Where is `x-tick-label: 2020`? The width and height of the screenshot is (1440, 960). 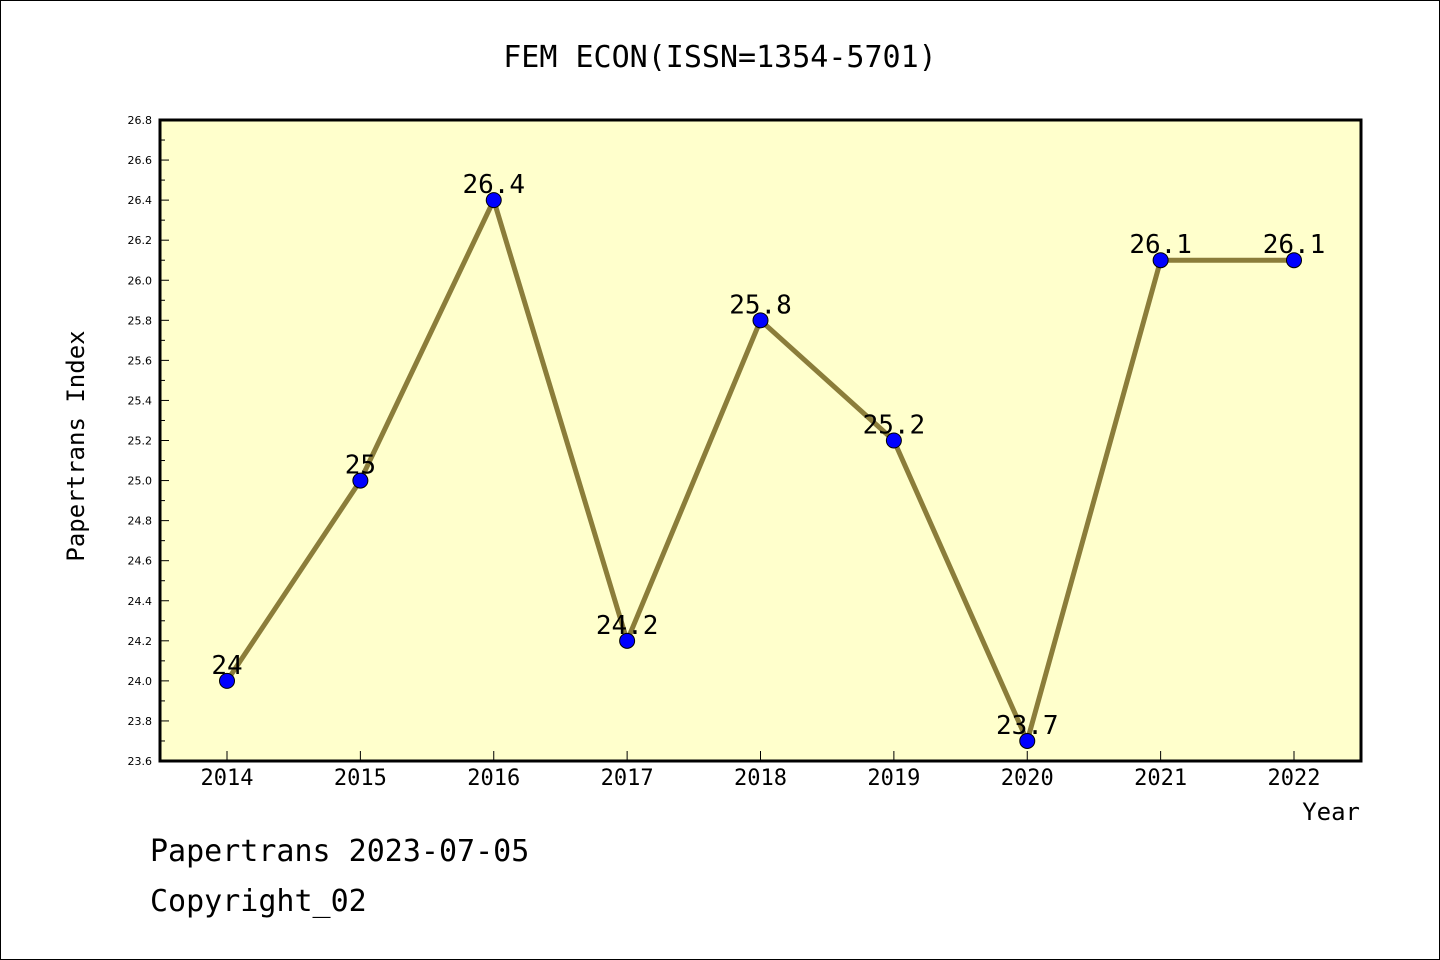
x-tick-label: 2020 is located at coordinates (1027, 778).